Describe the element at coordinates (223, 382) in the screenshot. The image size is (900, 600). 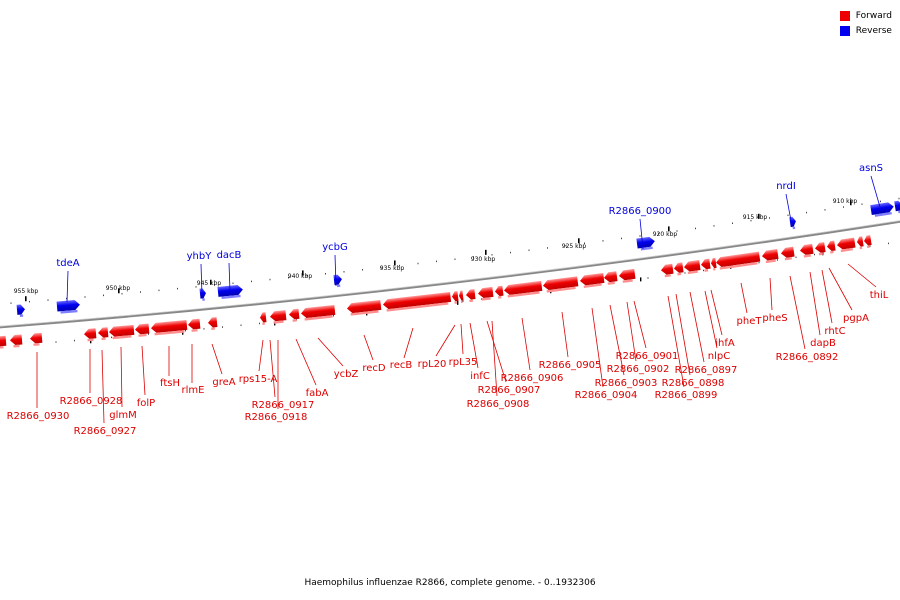
I see `gene-label-grea: greA` at that location.